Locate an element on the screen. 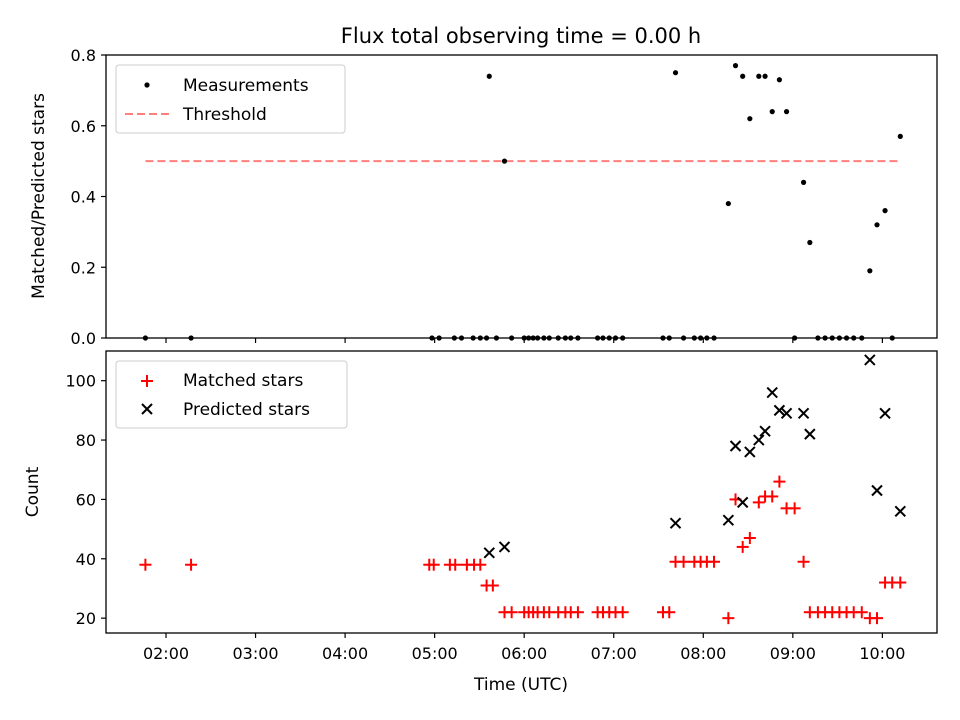 This screenshot has width=960, height=720. top-ytick-label: 0.6 is located at coordinates (83, 126).